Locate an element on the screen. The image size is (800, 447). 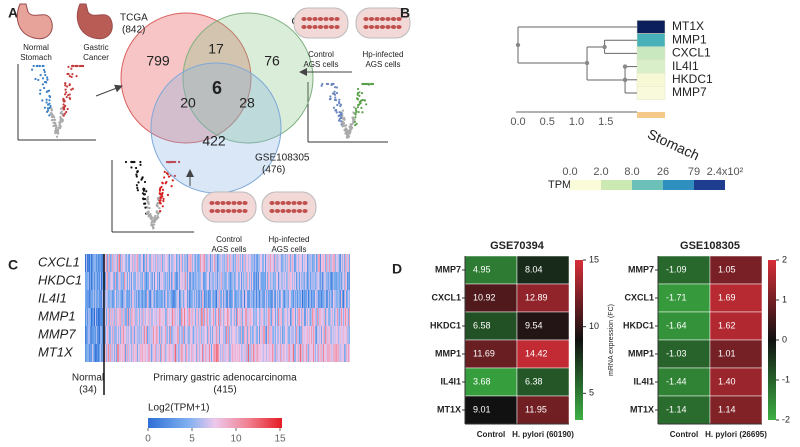
dendrogram-node is located at coordinates (604, 47).